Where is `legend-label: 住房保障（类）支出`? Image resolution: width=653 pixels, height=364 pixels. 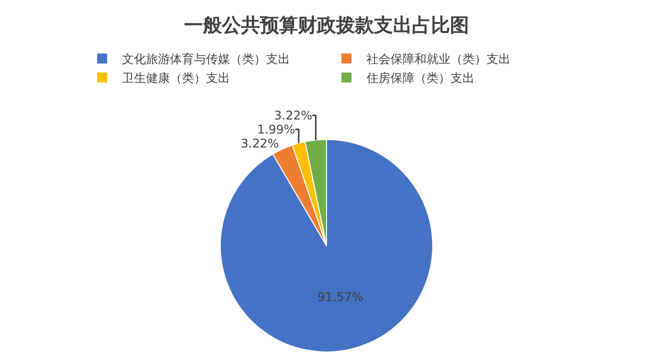 legend-label: 住房保障（类）支出 is located at coordinates (420, 78).